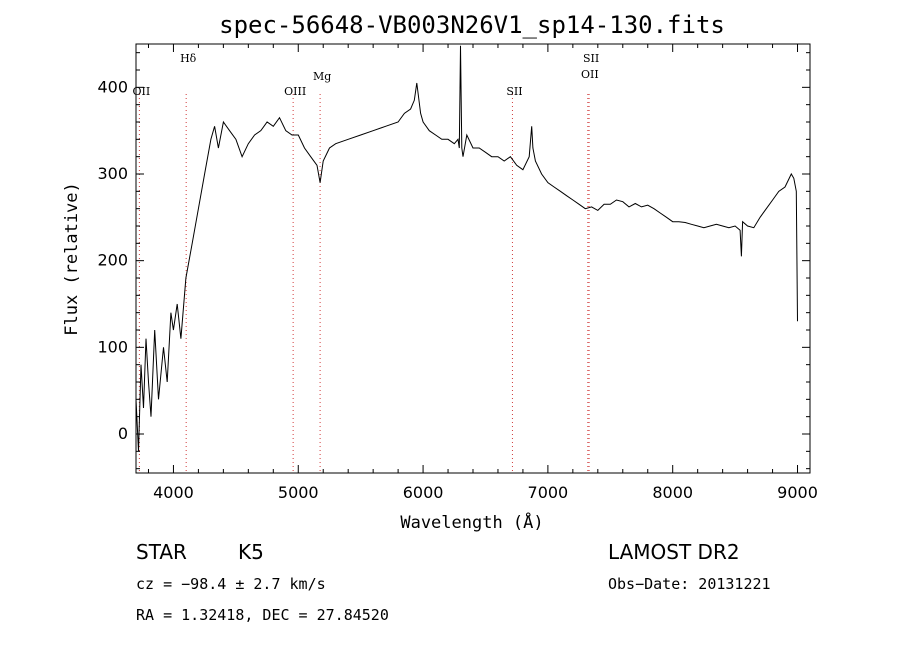  What do you see at coordinates (72, 259) in the screenshot?
I see `y-axis-label: Flux (relative)` at bounding box center [72, 259].